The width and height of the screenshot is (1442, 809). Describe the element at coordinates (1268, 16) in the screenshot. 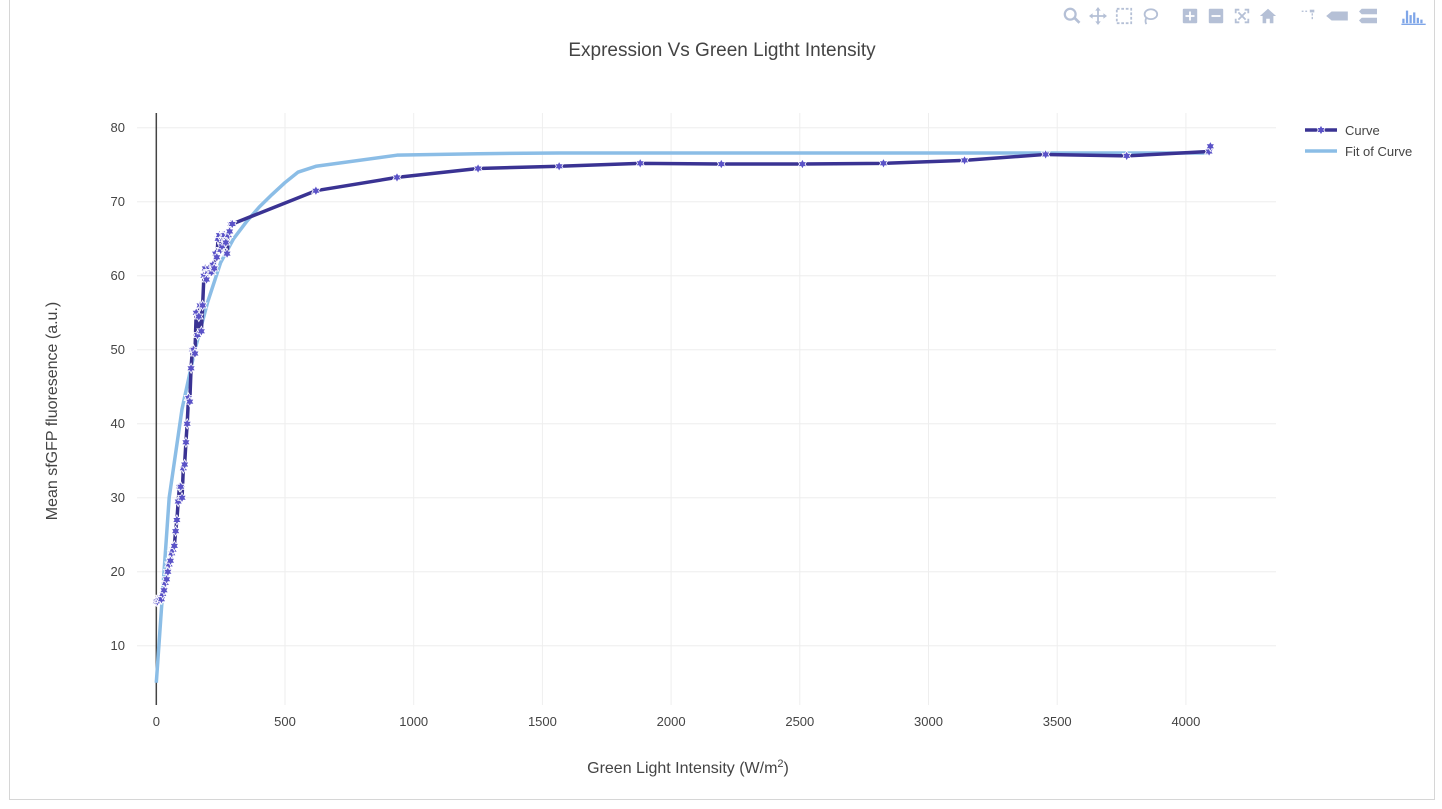

I see `reset-axes-icon` at that location.